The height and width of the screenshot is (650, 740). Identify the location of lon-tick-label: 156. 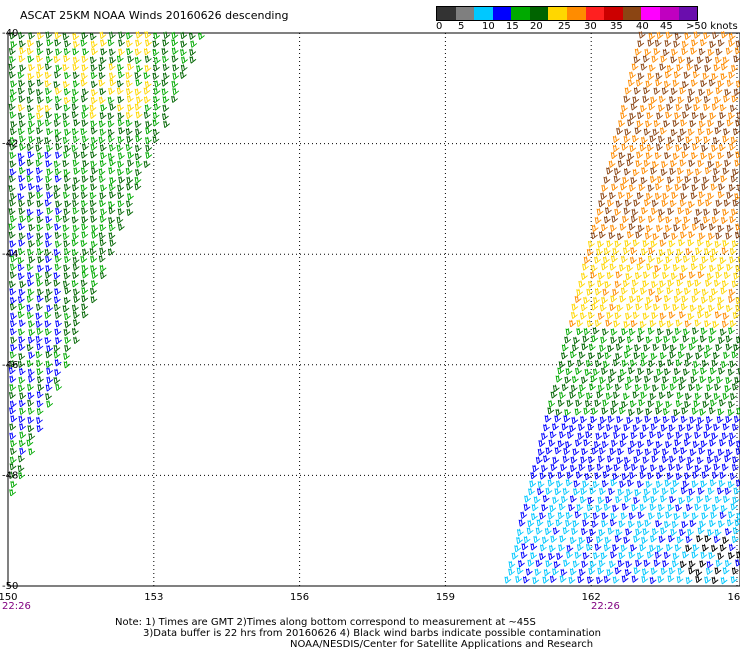
(299, 597).